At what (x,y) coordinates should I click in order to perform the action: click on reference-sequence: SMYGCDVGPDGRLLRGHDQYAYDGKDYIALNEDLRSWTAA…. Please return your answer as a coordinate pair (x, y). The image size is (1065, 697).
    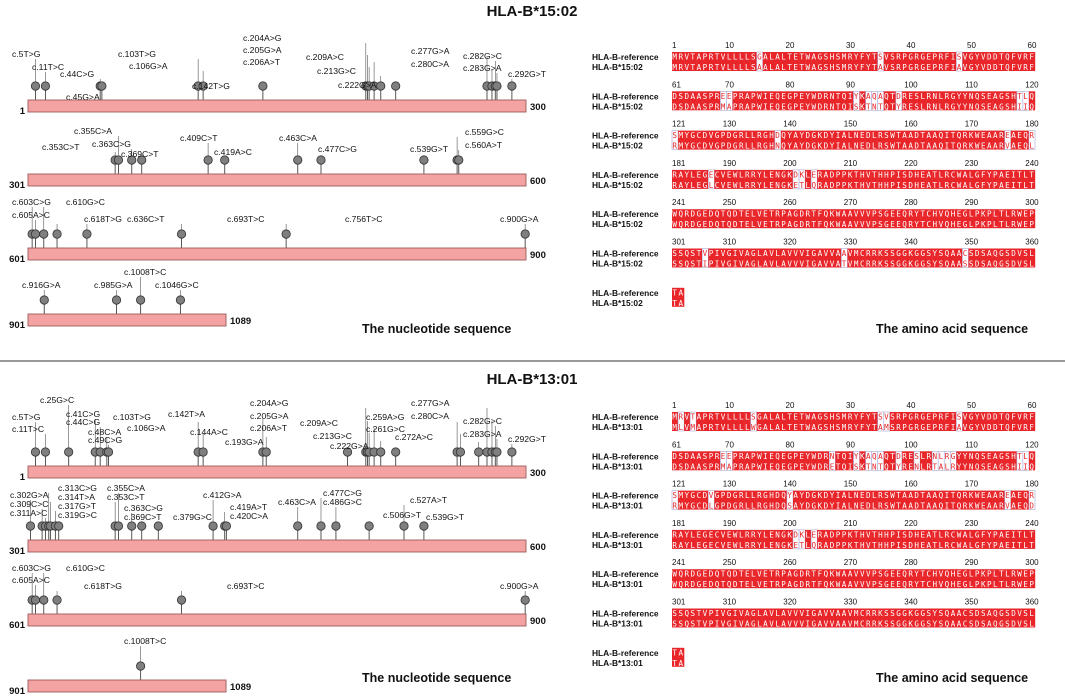
    Looking at the image, I should click on (853, 495).